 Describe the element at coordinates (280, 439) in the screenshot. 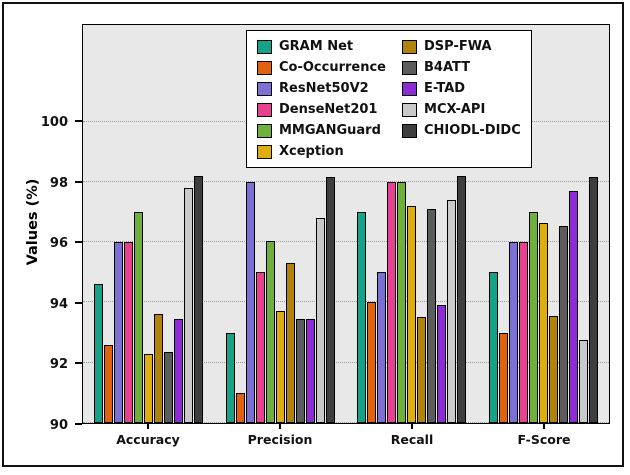

I see `x-tick-label: Precision` at that location.